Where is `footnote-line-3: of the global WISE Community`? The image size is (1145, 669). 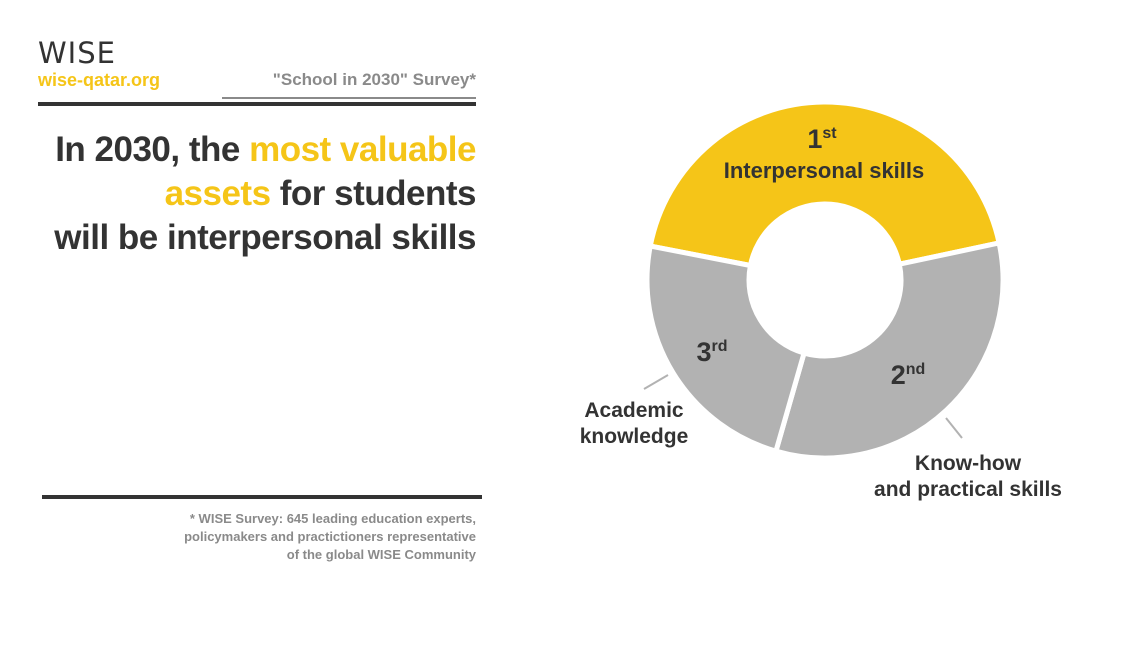 footnote-line-3: of the global WISE Community is located at coordinates (381, 554).